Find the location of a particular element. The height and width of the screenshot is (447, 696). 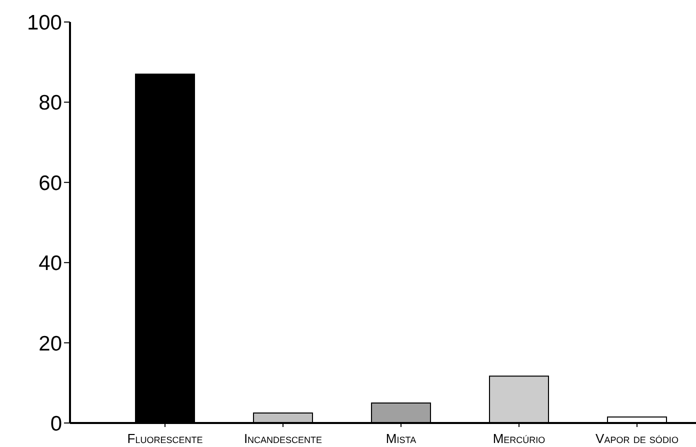

y-tick-label: 60 is located at coordinates (50, 183).